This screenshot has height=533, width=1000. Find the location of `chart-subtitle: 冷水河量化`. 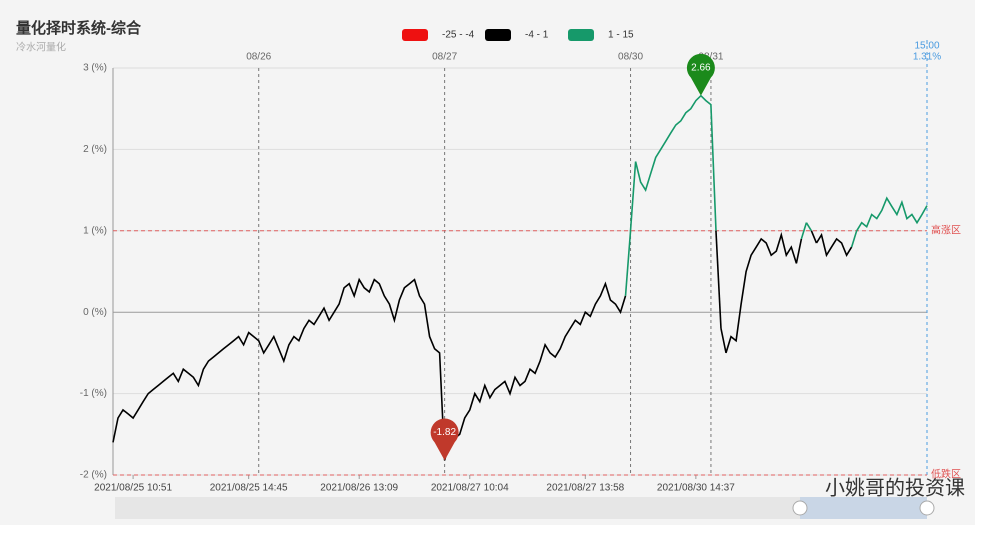

chart-subtitle: 冷水河量化 is located at coordinates (41, 47).